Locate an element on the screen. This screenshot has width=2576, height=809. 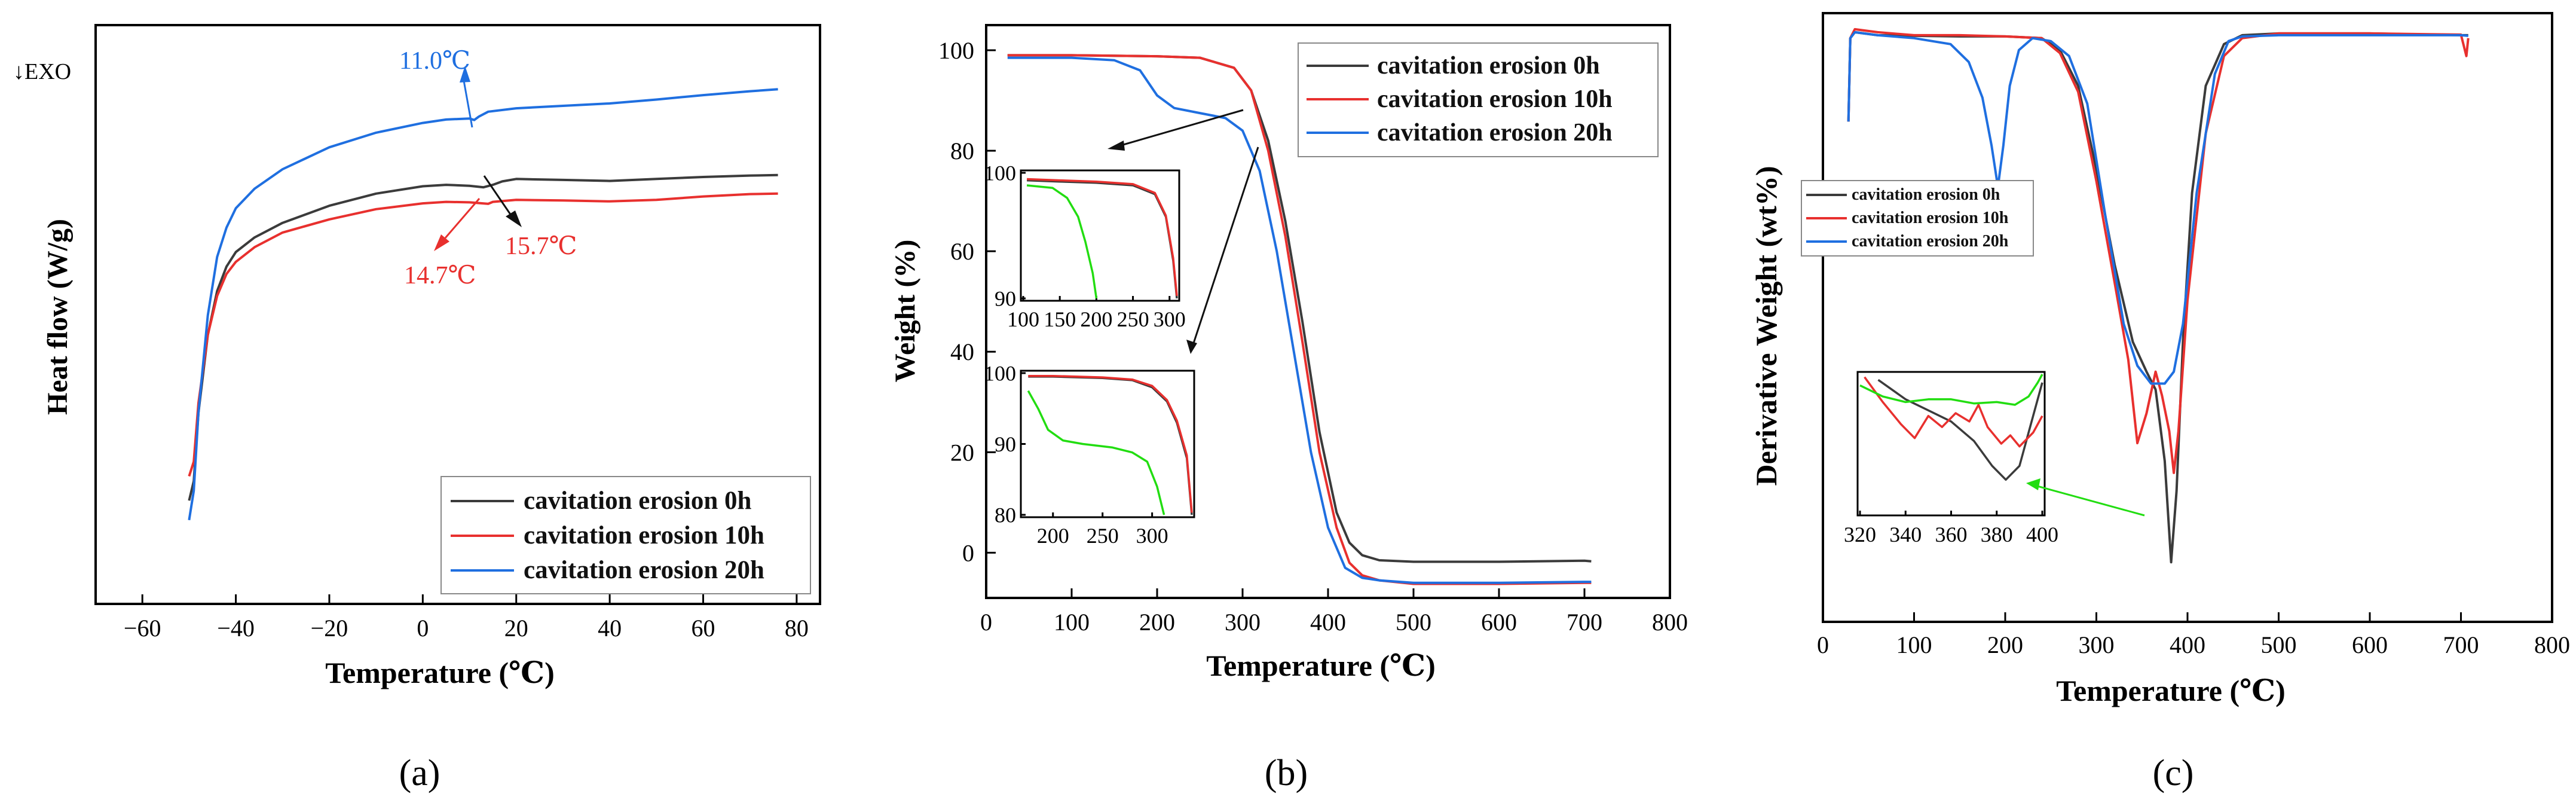
inset-x-tick-label: 400 is located at coordinates (2042, 535).